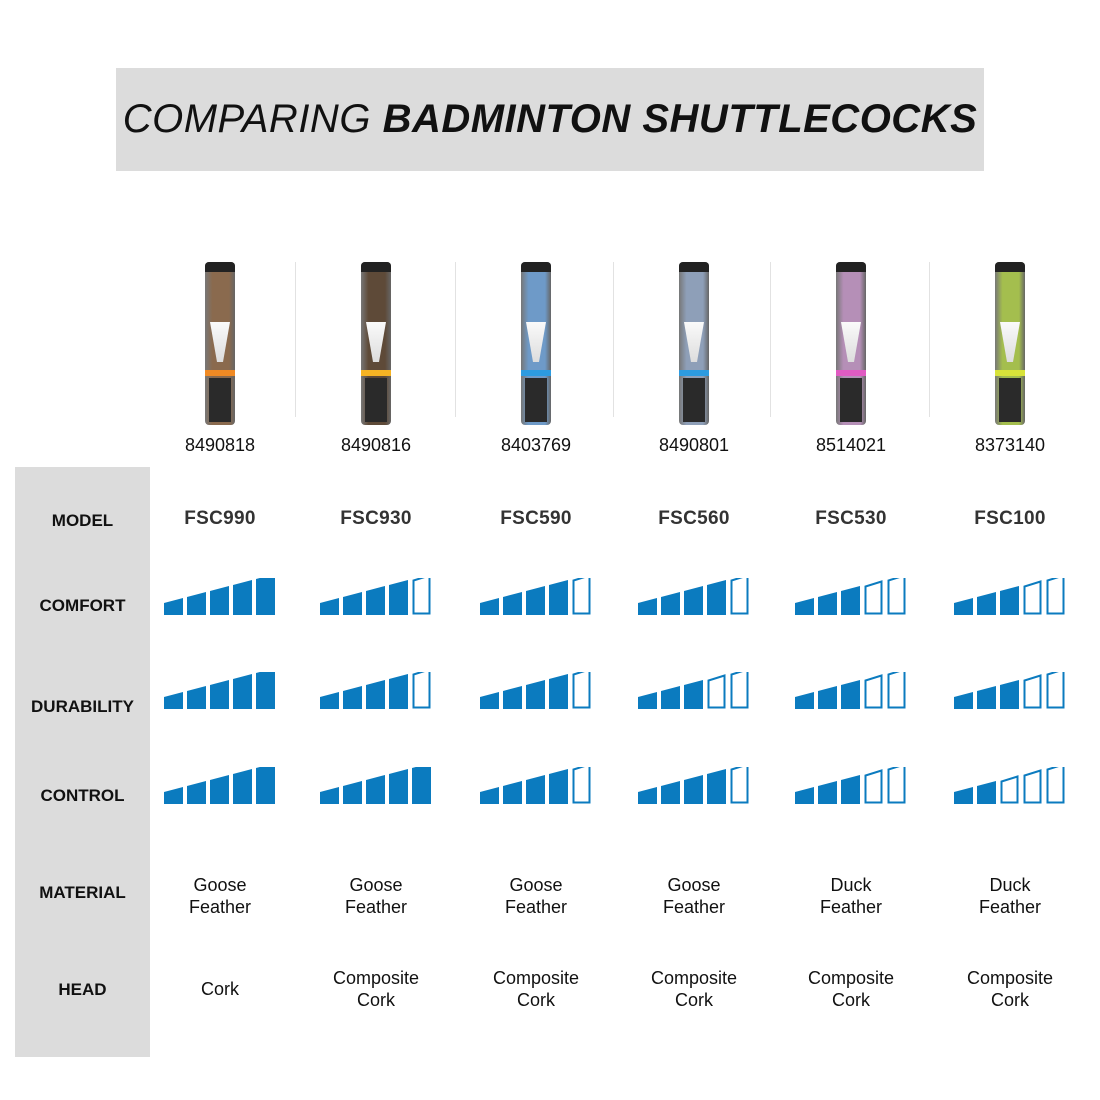 The image size is (1100, 1100). What do you see at coordinates (246, 119) in the screenshot?
I see `title-light: COMPARING` at bounding box center [246, 119].